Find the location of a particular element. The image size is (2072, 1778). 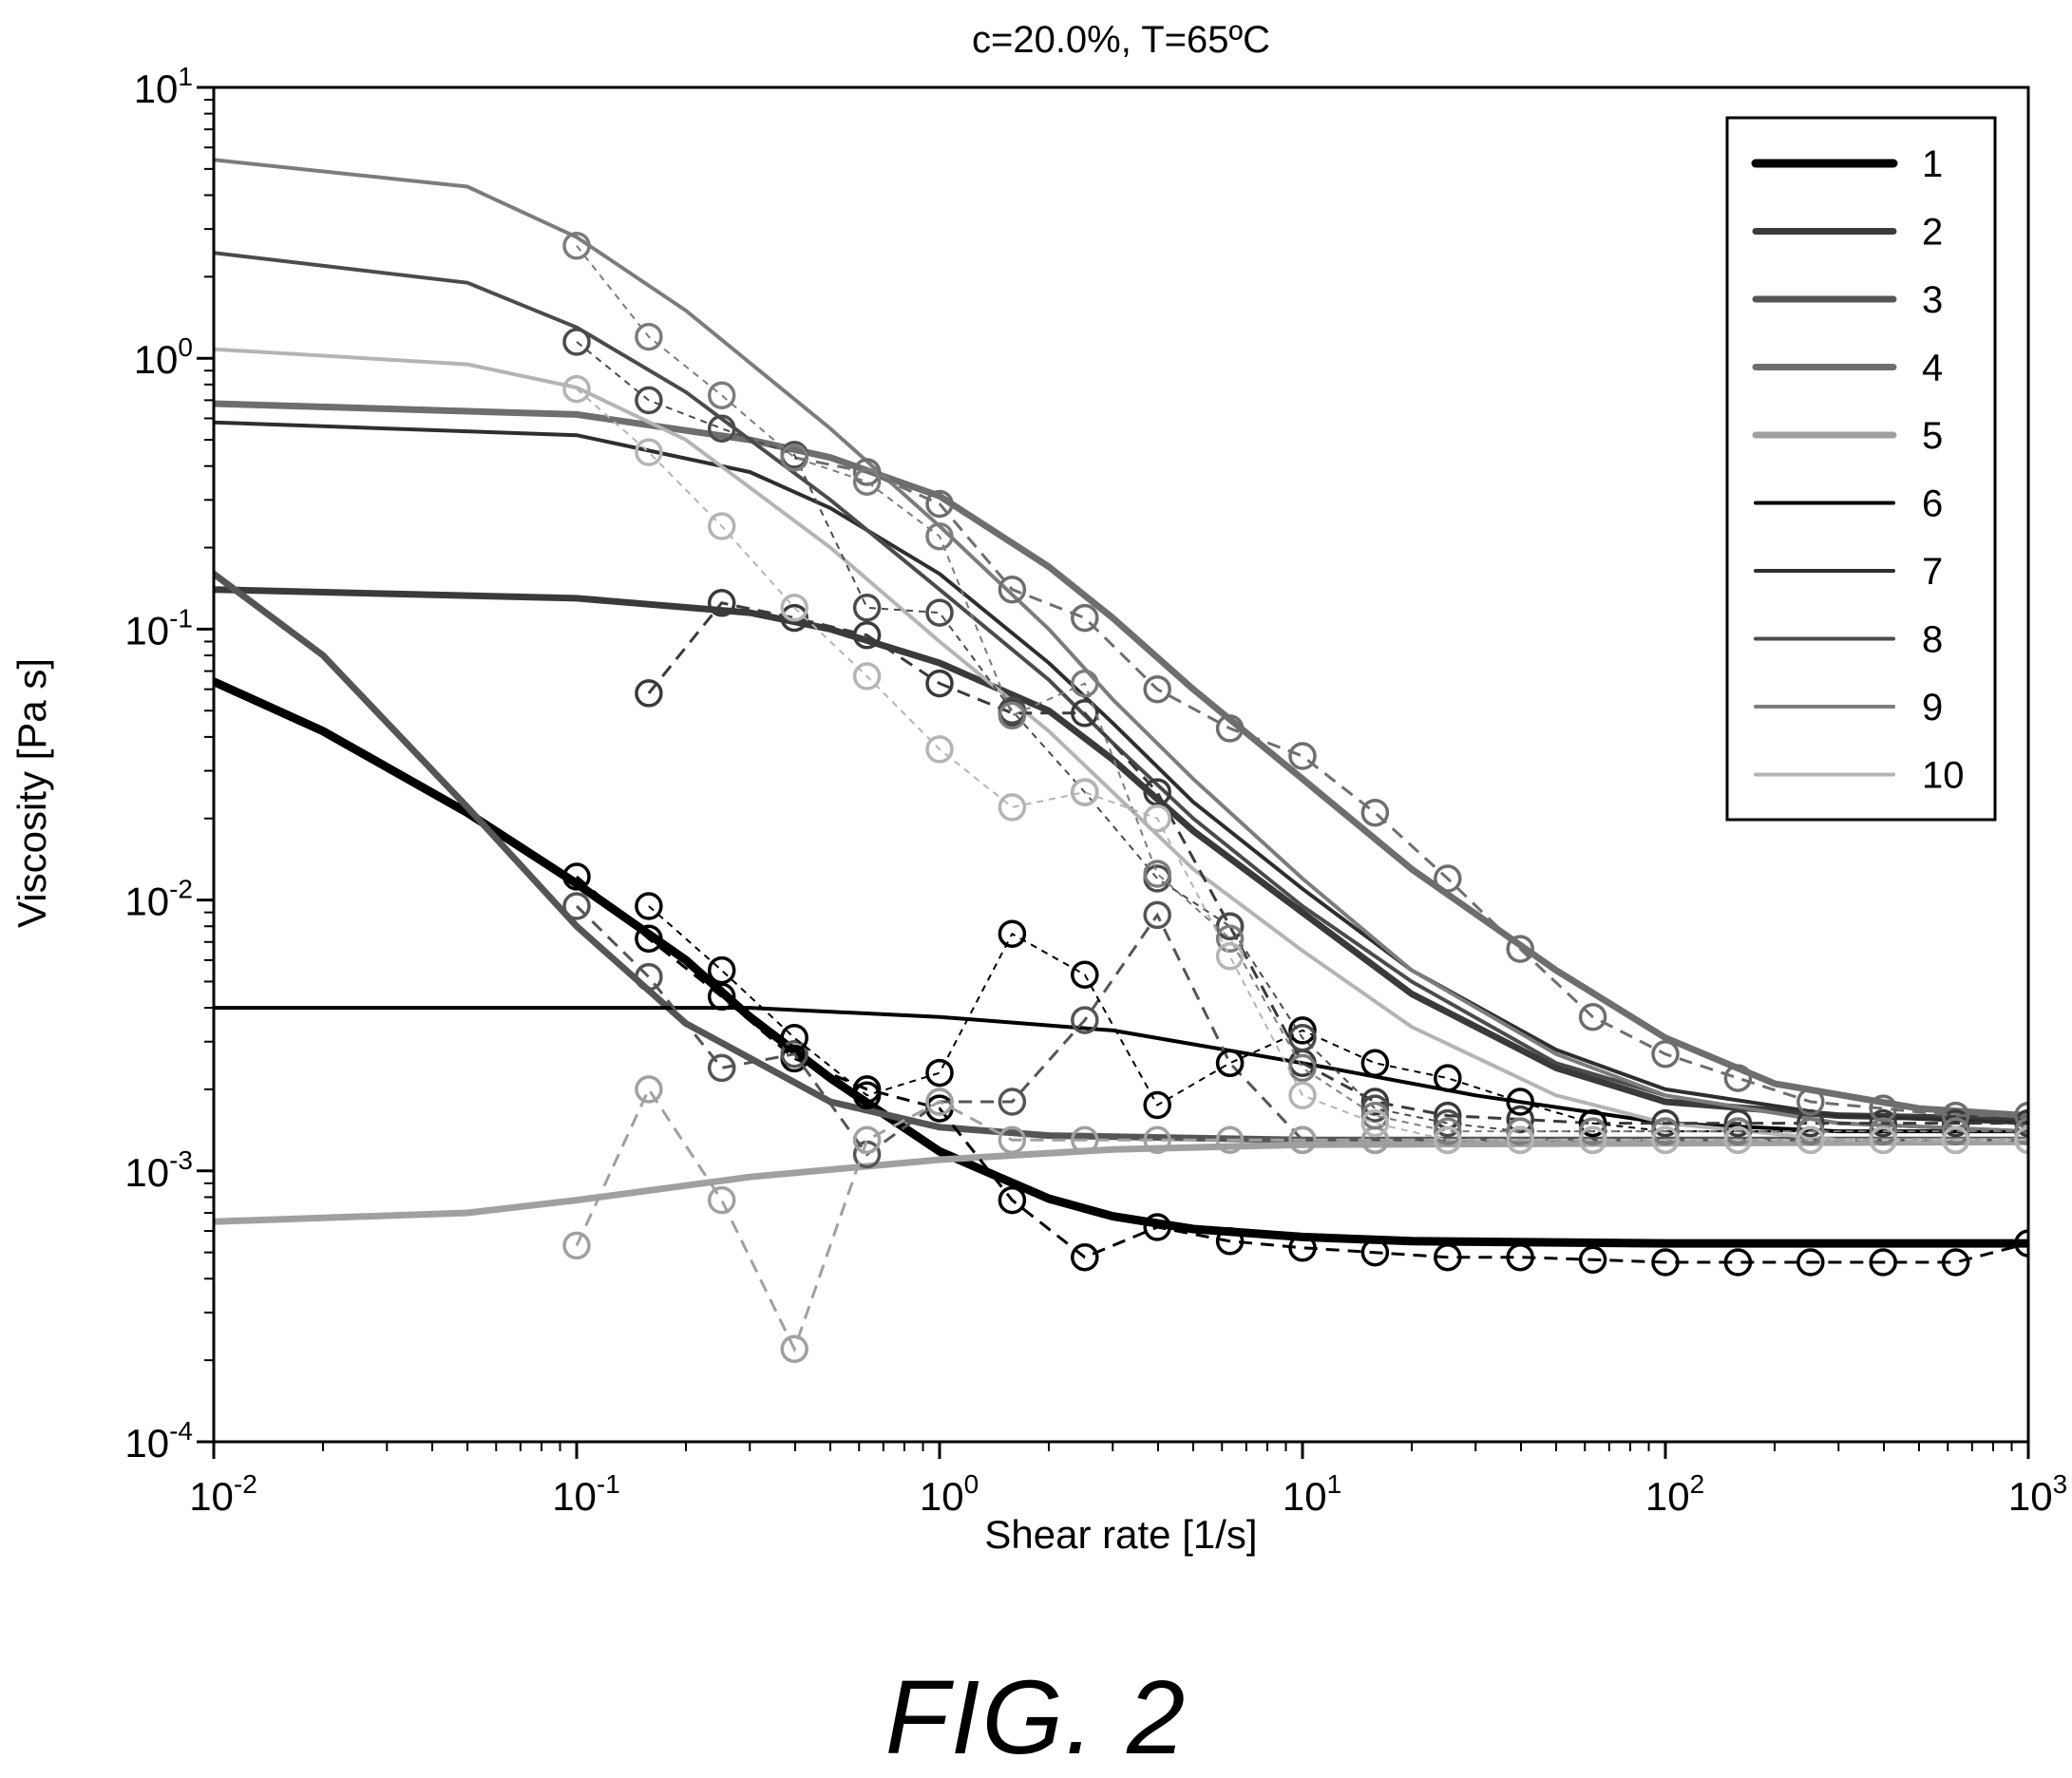

chart-title: c=20.0%, T=65ºC is located at coordinates (1121, 40).